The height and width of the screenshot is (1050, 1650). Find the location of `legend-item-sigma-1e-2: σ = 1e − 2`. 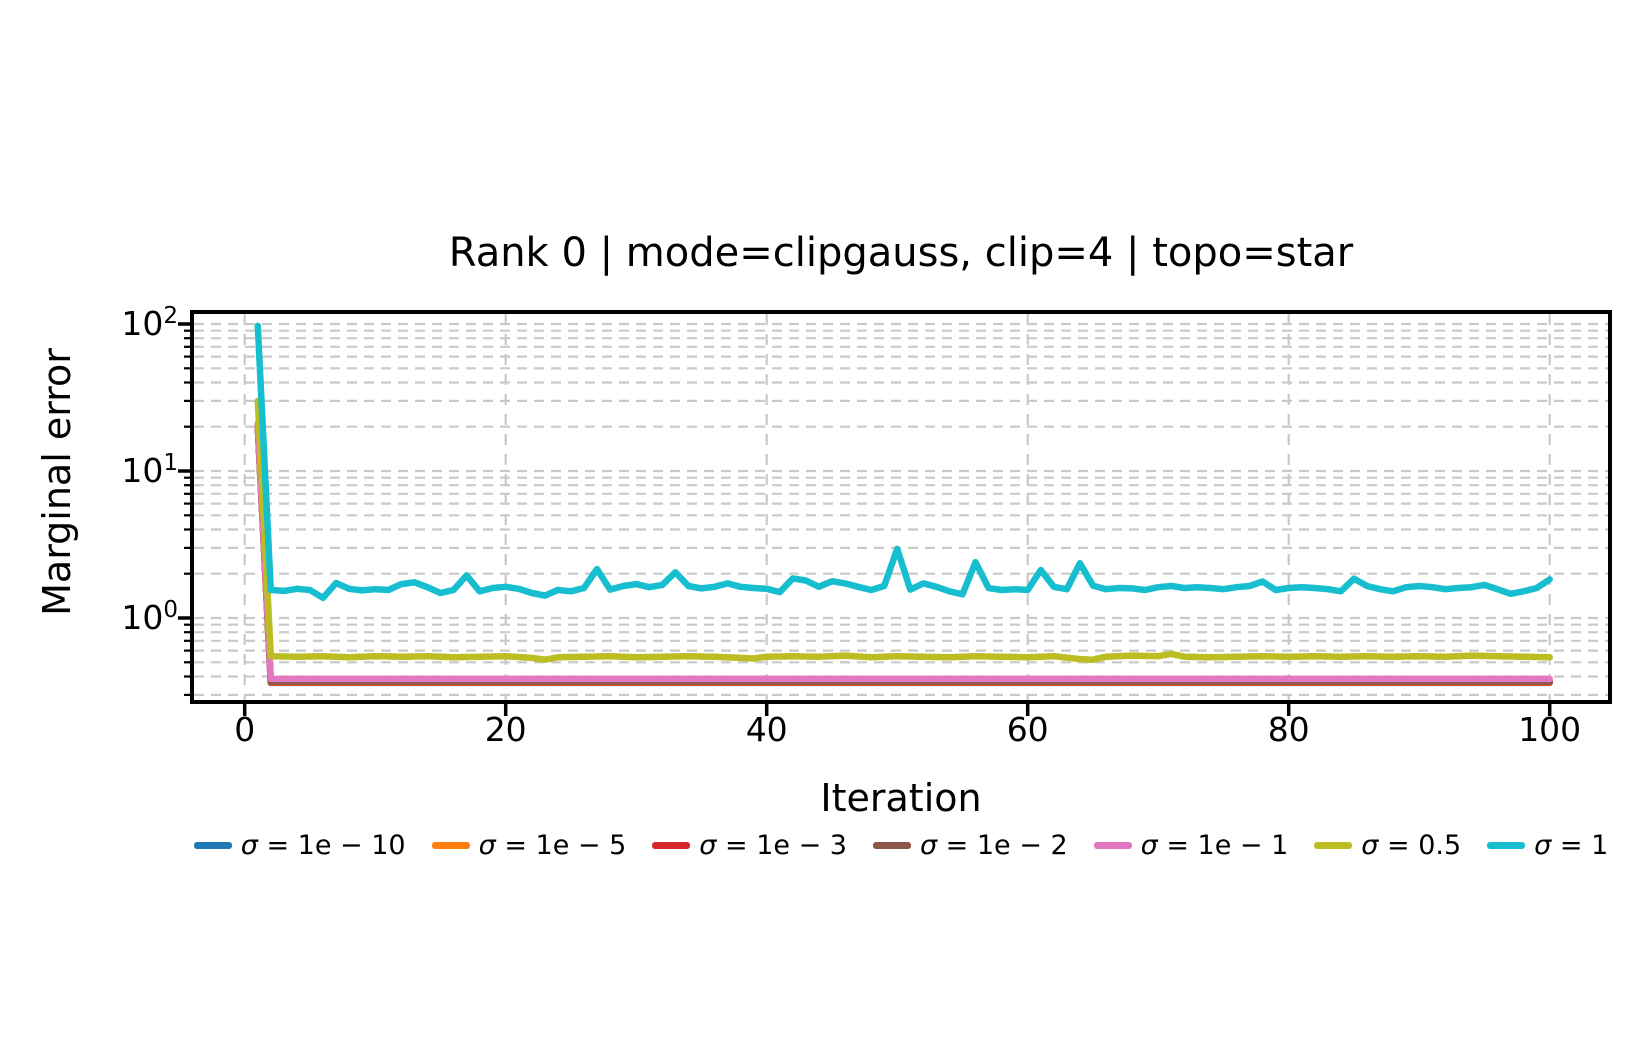

legend-item-sigma-1e-2: σ = 1e − 2 is located at coordinates (970, 845).